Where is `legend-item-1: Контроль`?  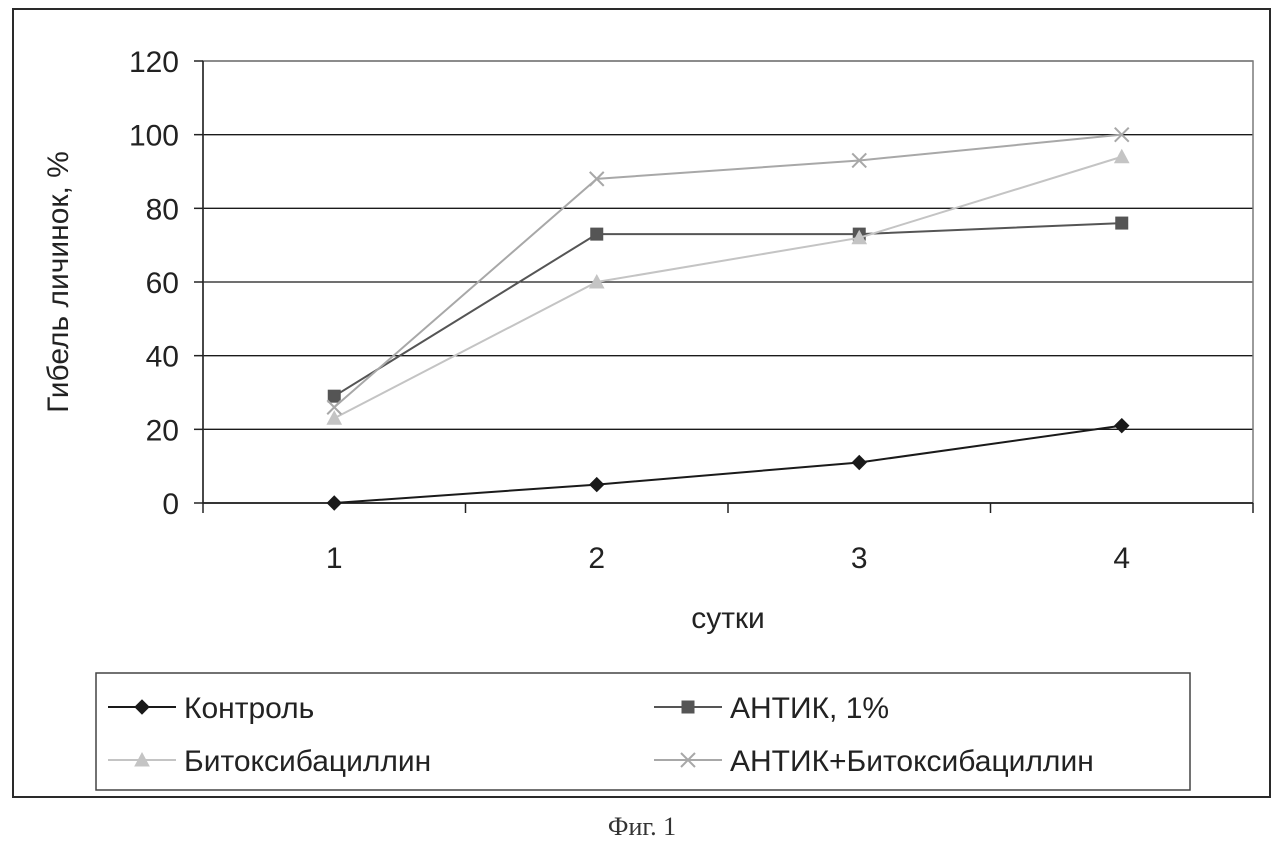
legend-item-1: Контроль is located at coordinates (211, 708).